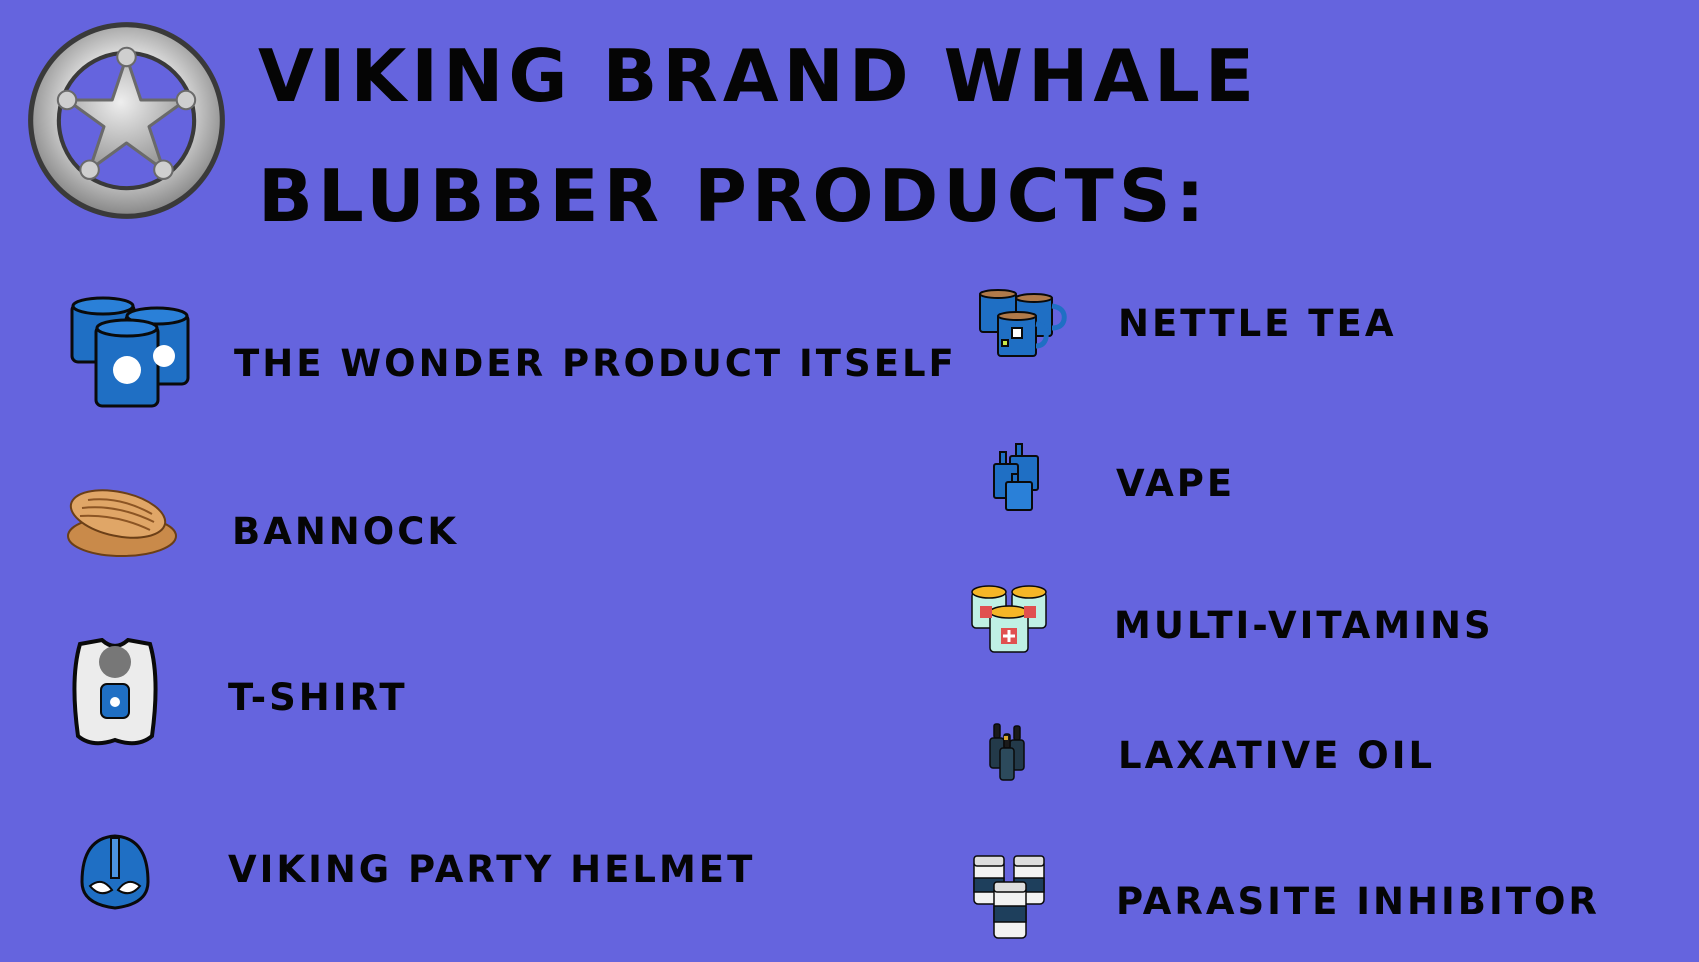  What do you see at coordinates (318, 698) in the screenshot?
I see `product-label-tshirt: T-SHIRT` at bounding box center [318, 698].